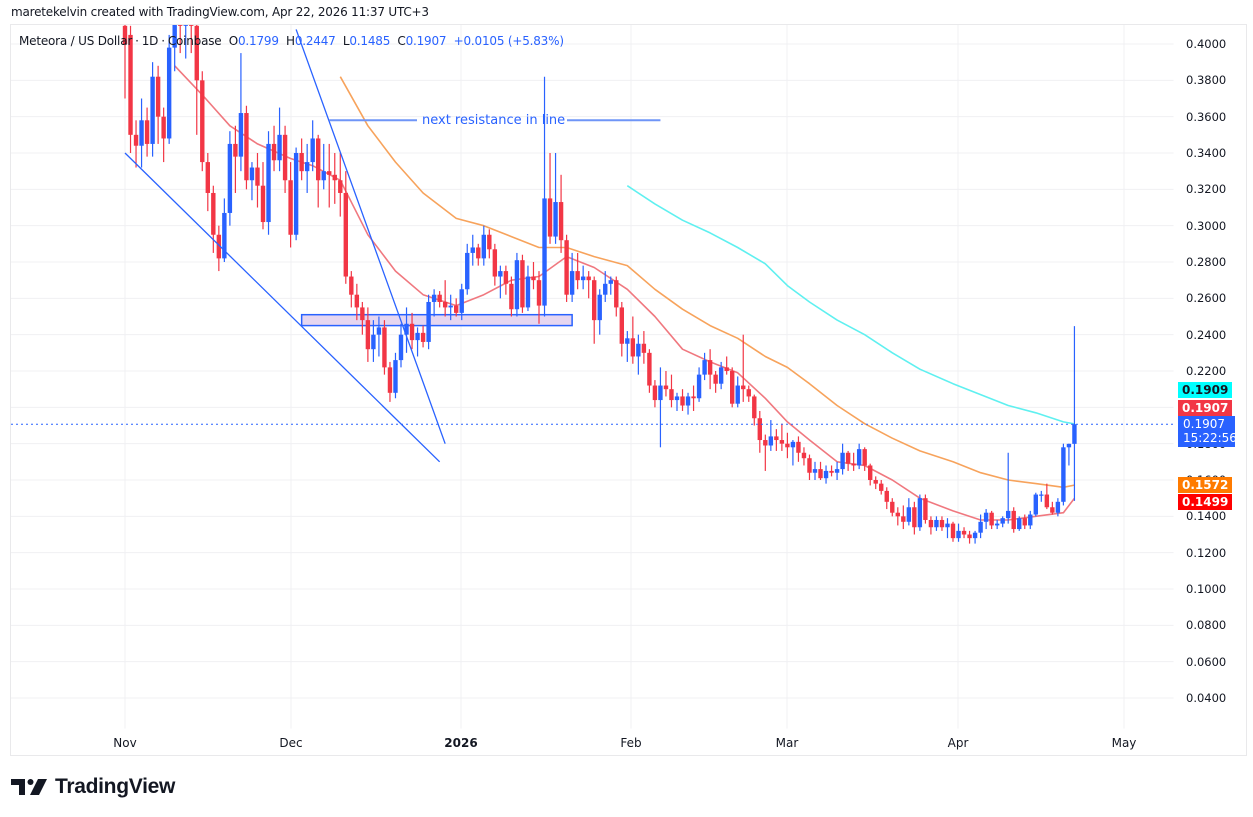  Describe the element at coordinates (494, 120) in the screenshot. I see `resistance-annotation: next resistance in line` at that location.